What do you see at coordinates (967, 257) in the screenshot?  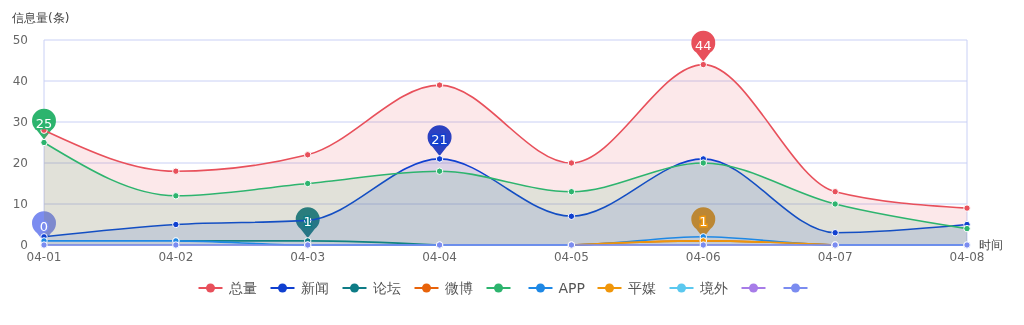 I see `x-tick-label: 04-08` at bounding box center [967, 257].